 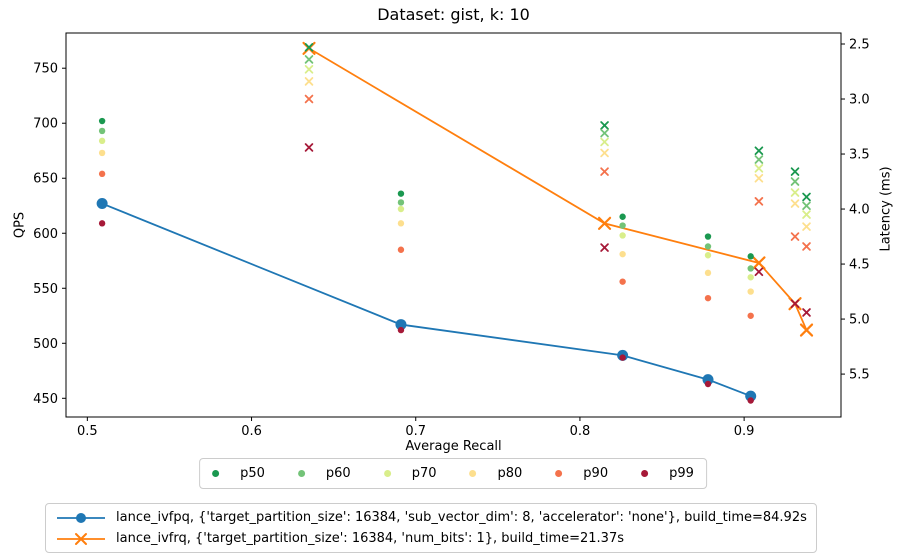 I want to click on percentile-legend-item-p70: p70, so click(x=410, y=473).